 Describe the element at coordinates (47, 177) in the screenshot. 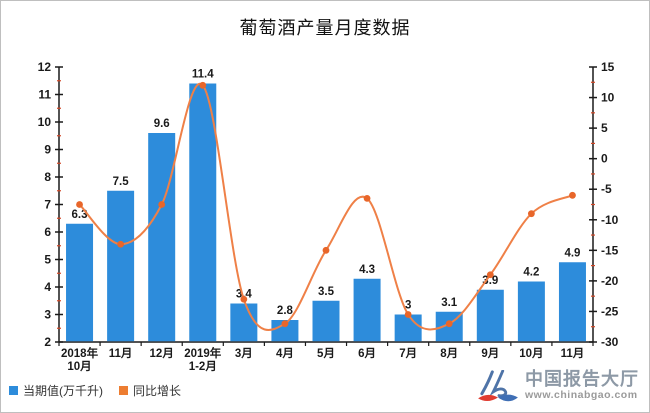

I see `left-axis-tick-label: 8` at that location.